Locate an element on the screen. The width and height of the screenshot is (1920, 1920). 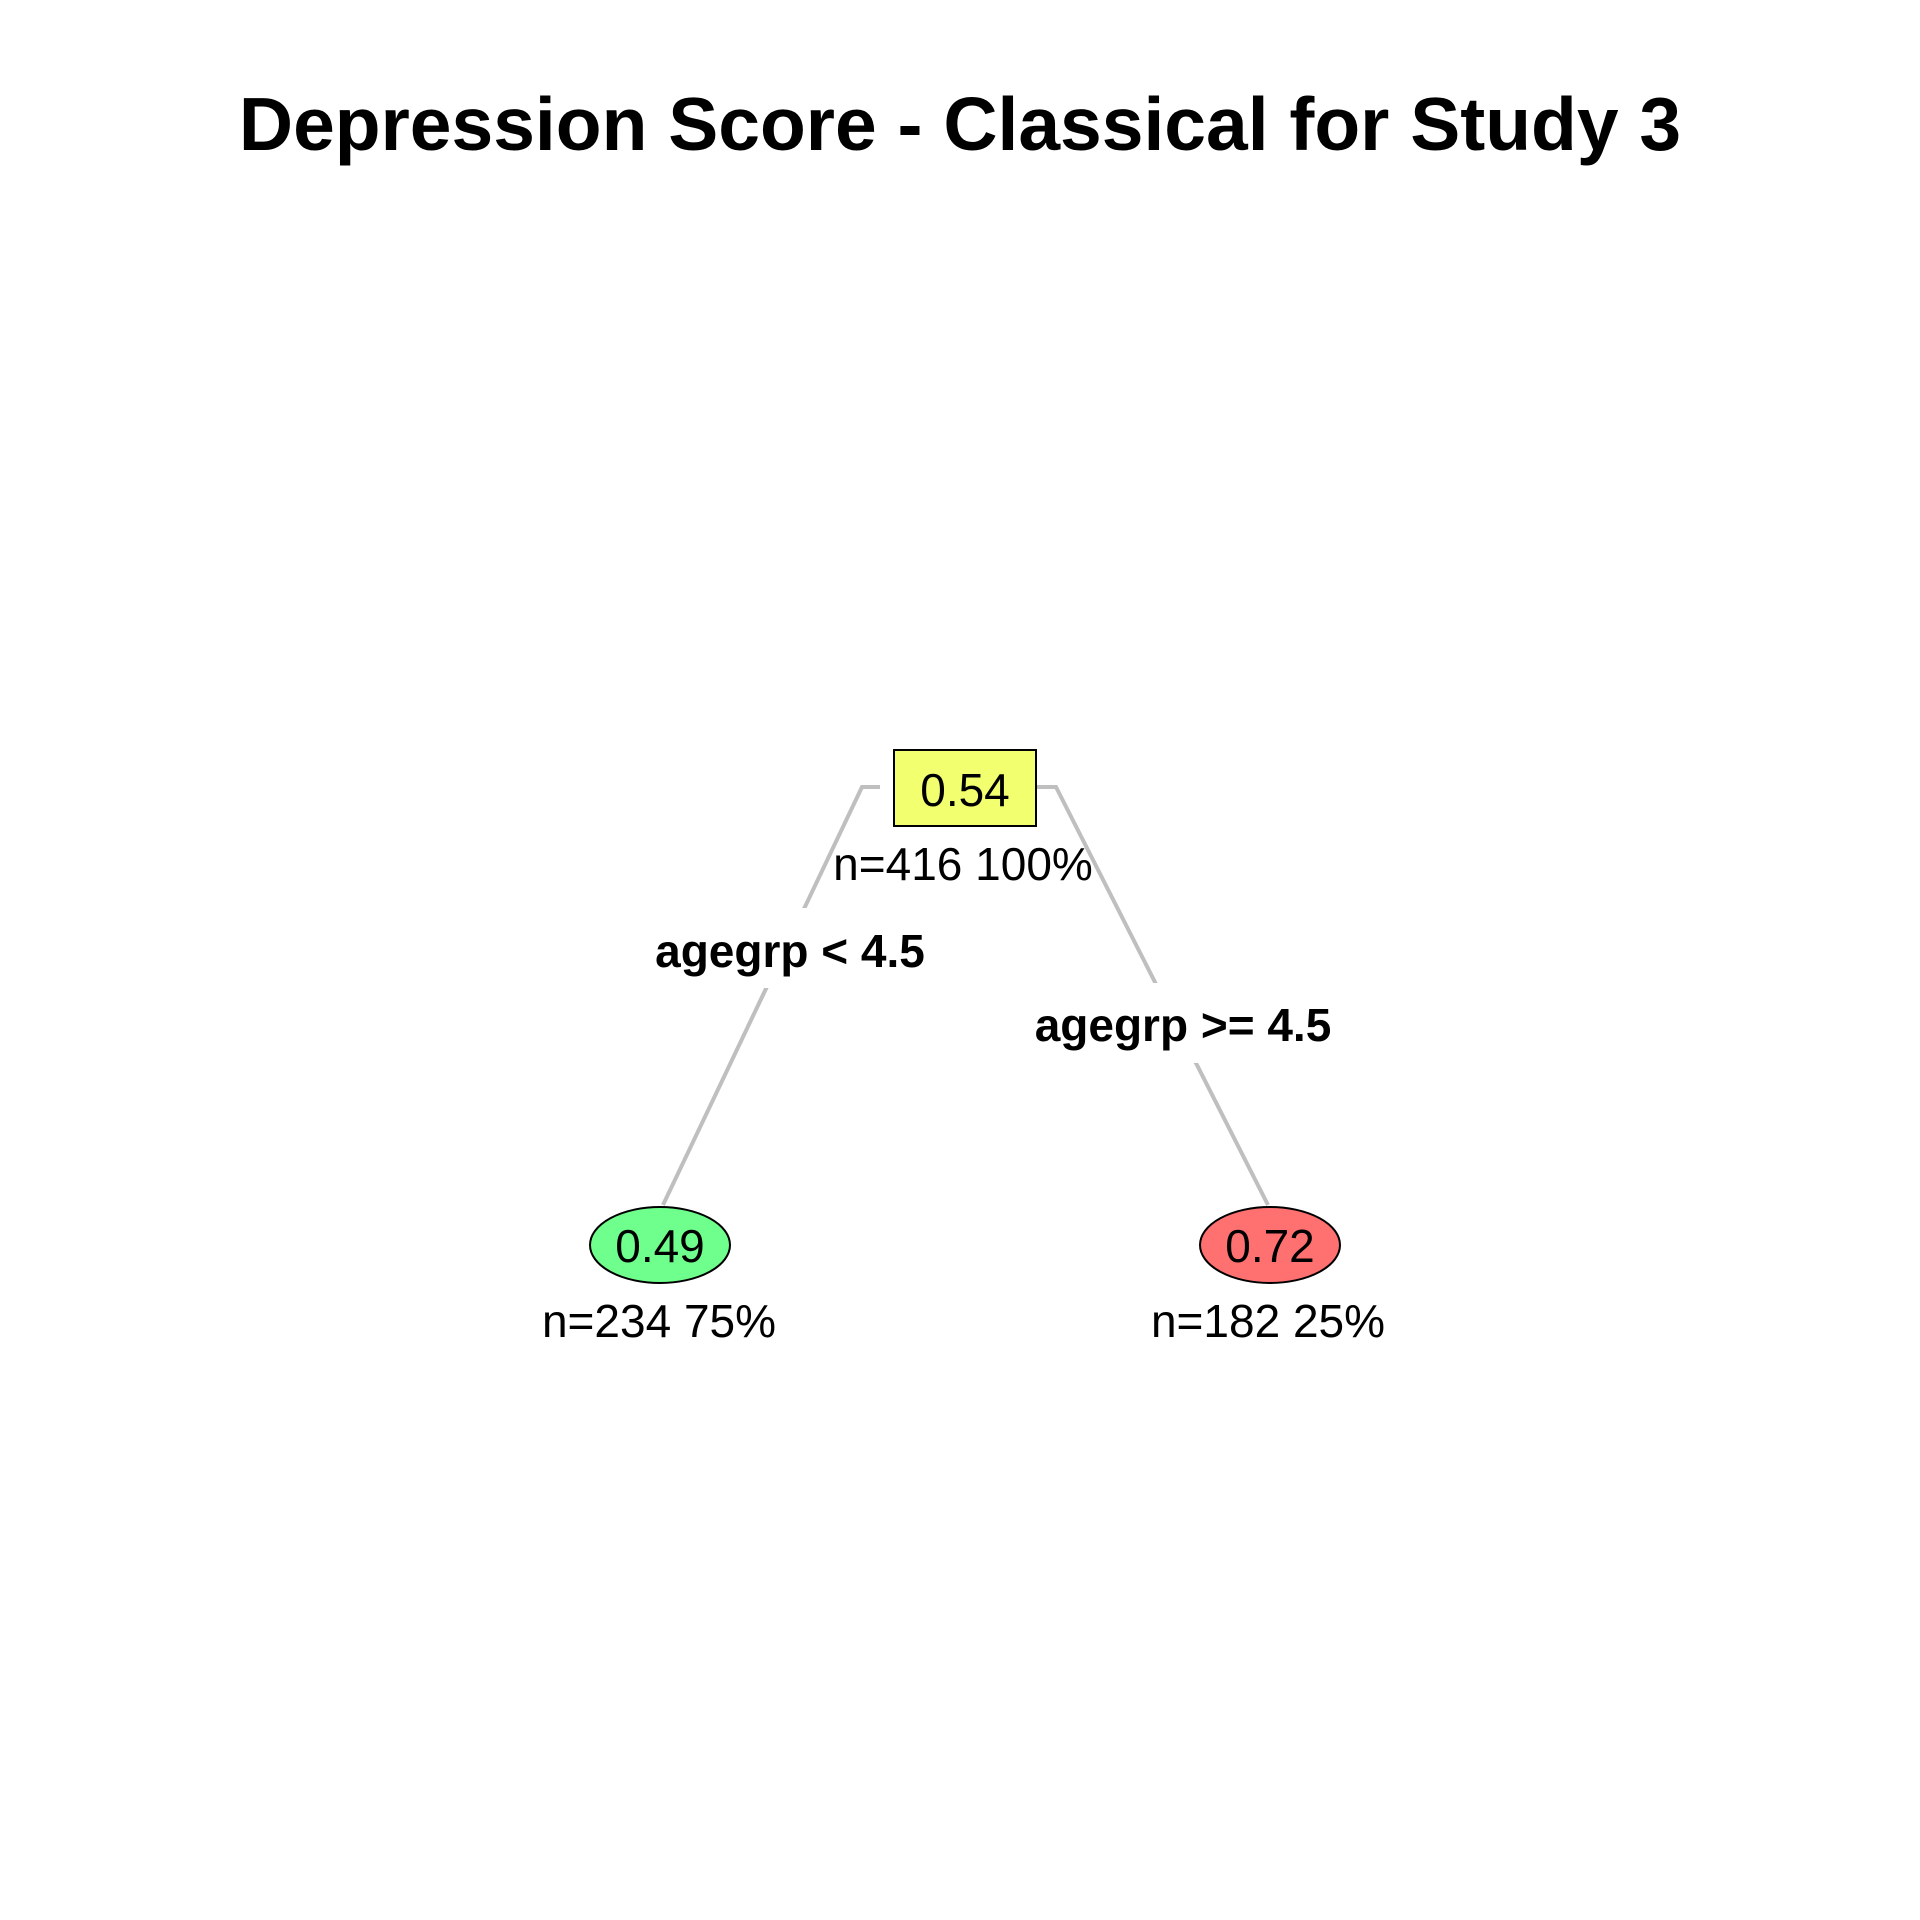
right-leaf-value: 0.72 is located at coordinates (1270, 1246).